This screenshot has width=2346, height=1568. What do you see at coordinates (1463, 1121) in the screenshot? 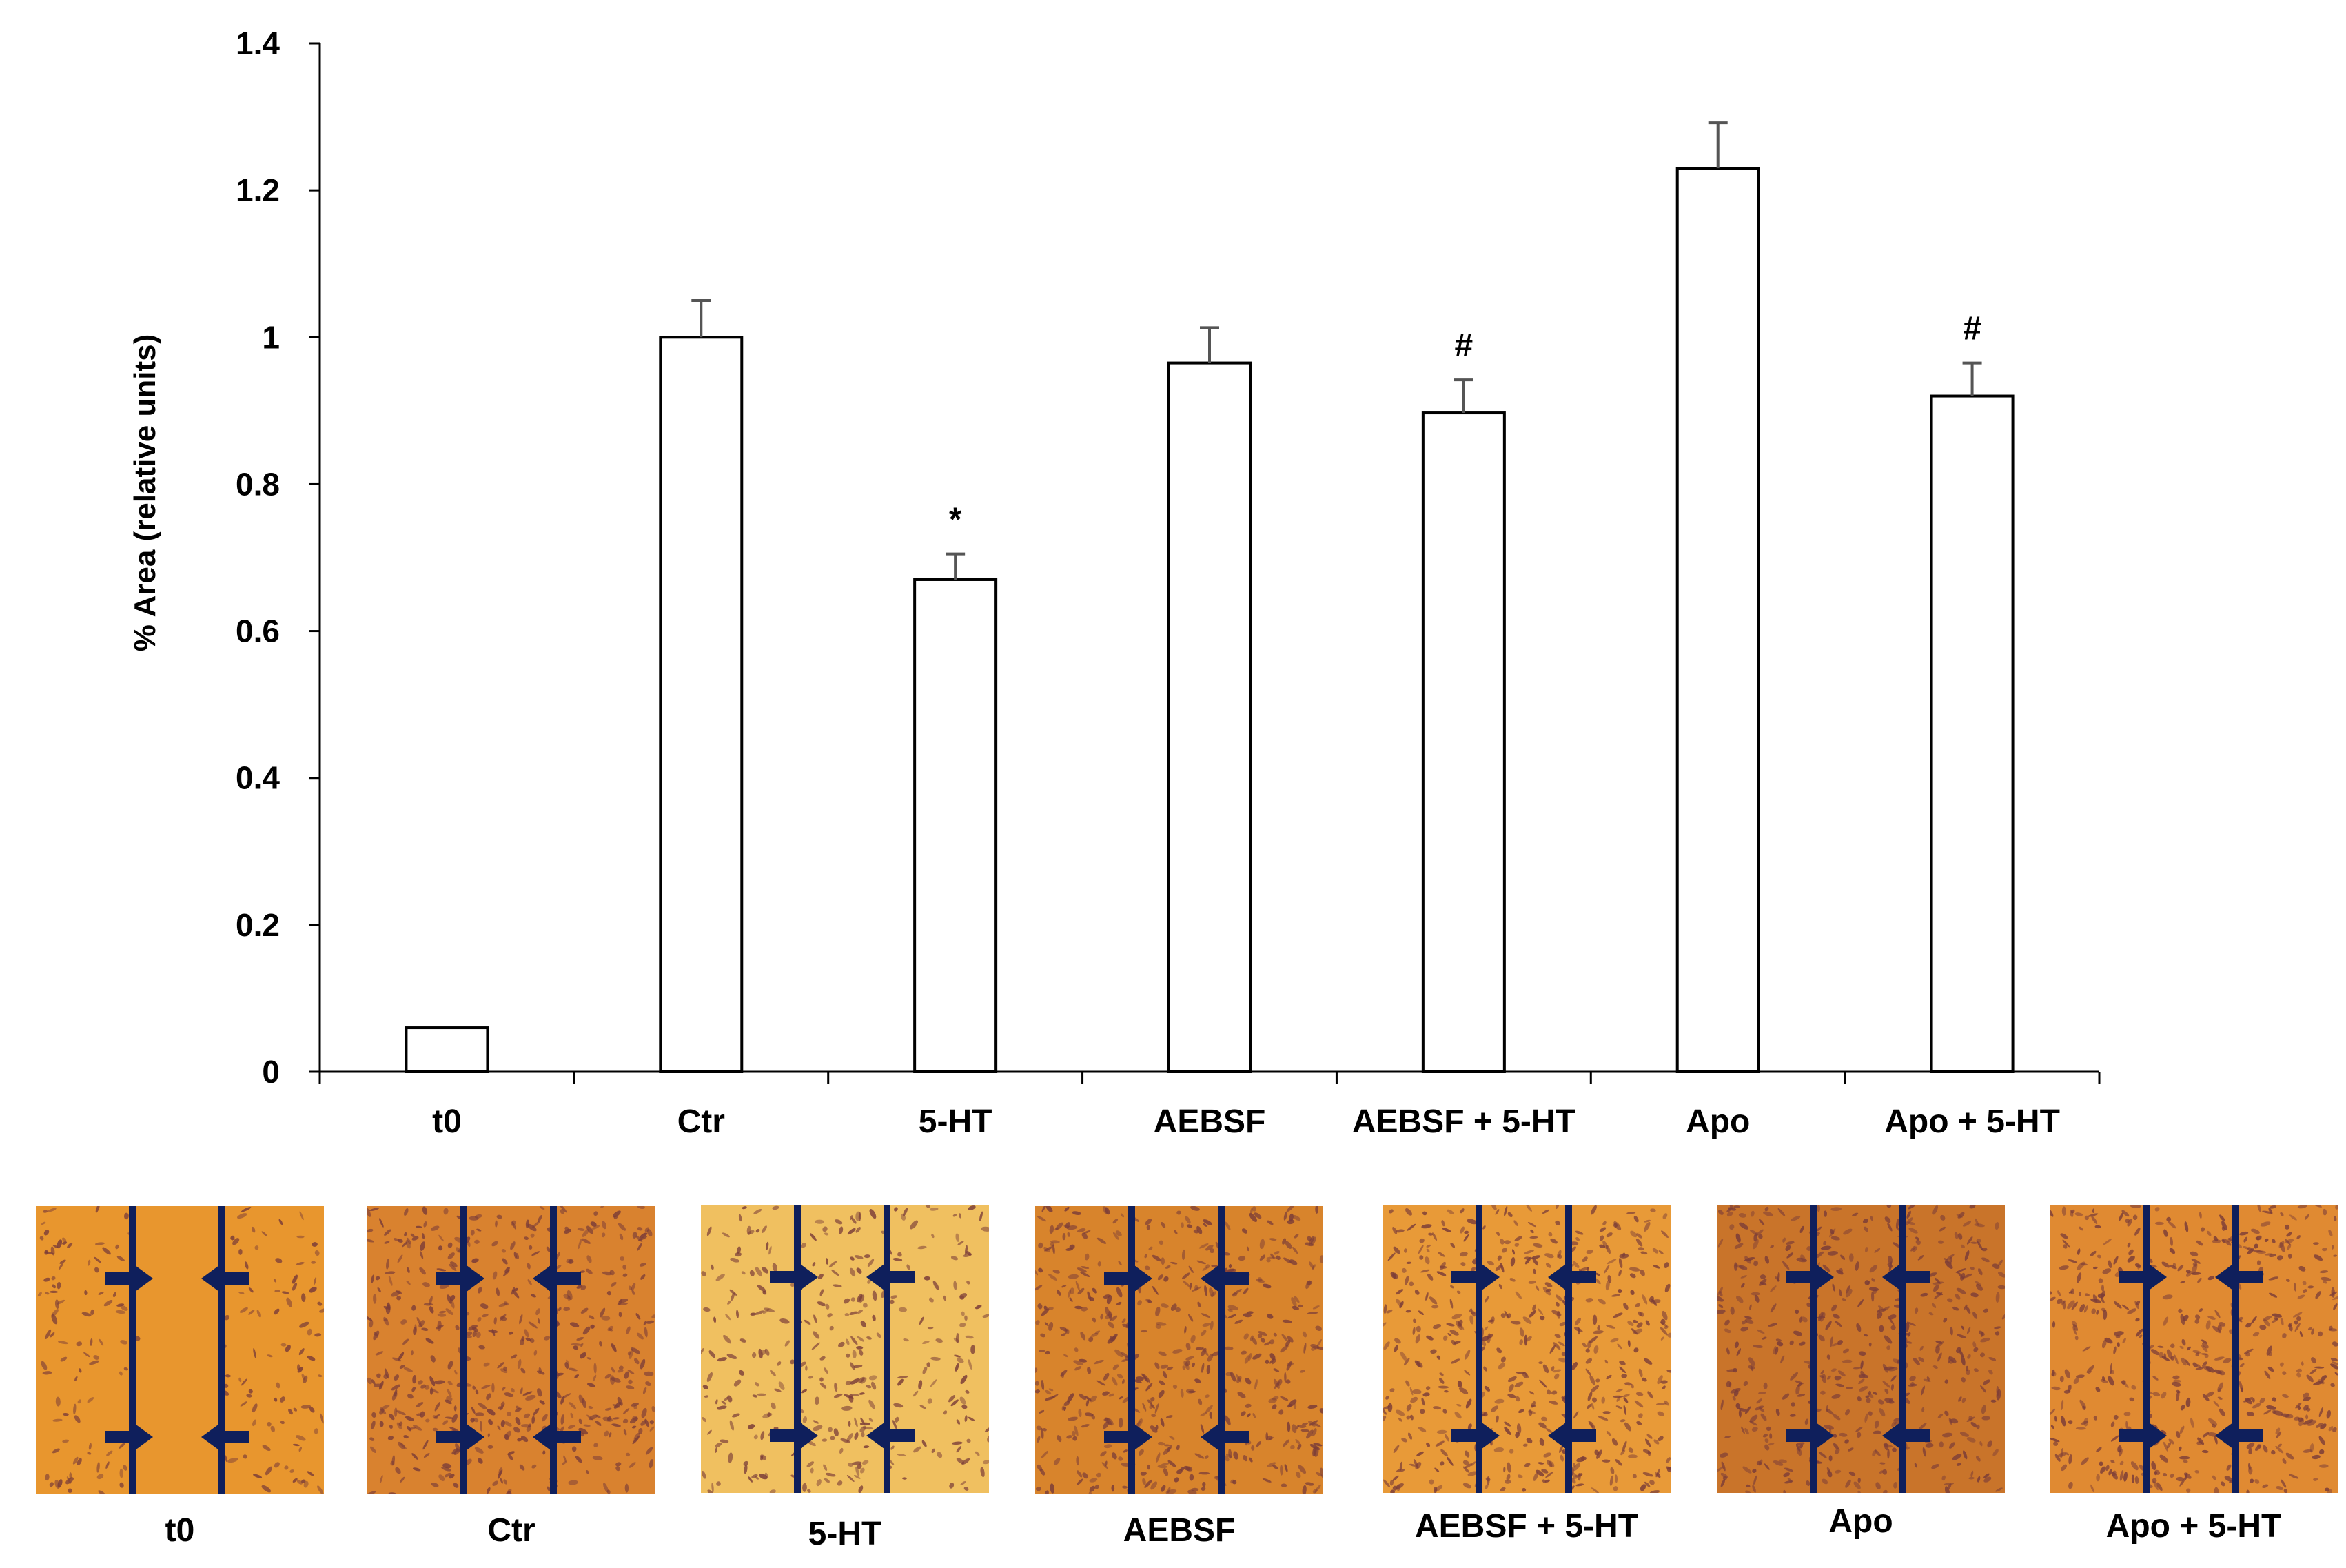
I see `x-category-label: AEBSF + 5-HT` at bounding box center [1463, 1121].